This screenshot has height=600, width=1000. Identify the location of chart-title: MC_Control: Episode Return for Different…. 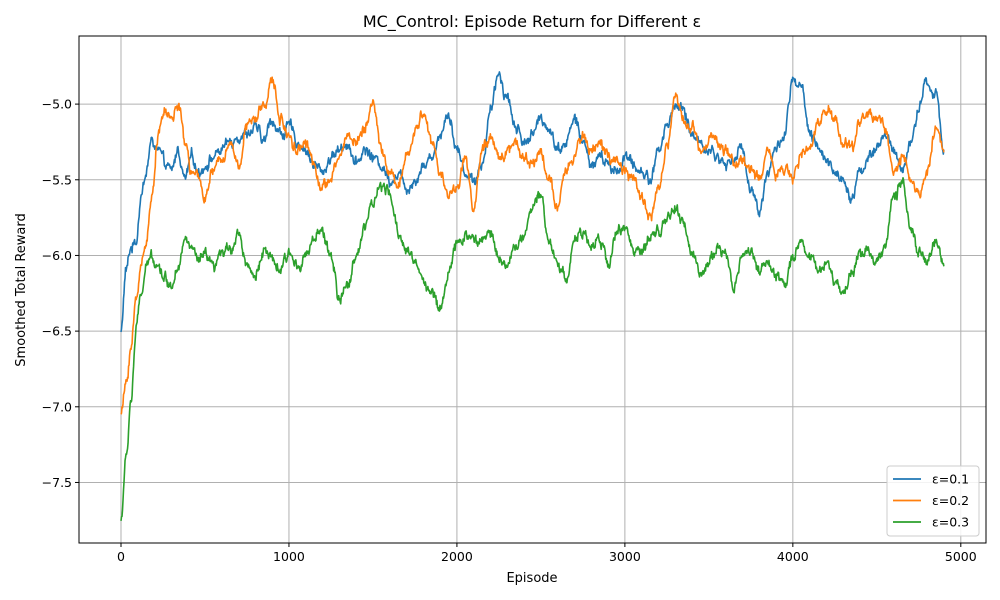
(532, 22).